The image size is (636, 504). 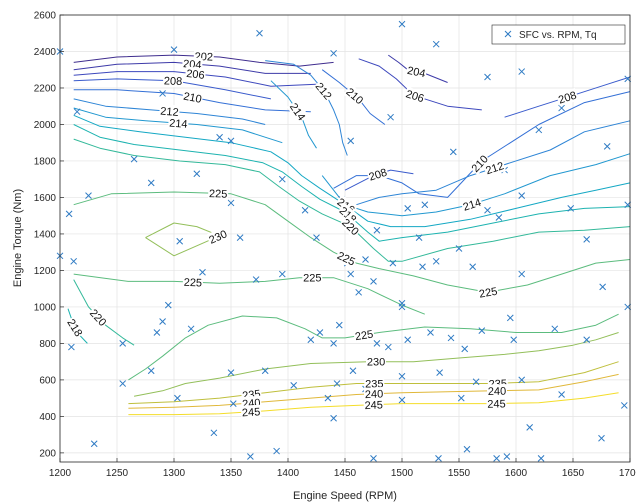 I want to click on contour-label-text: 214, so click(x=178, y=124).